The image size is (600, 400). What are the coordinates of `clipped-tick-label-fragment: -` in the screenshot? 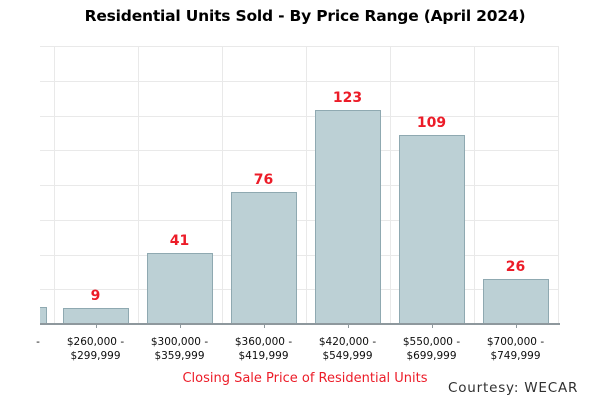 It's located at (38, 342).